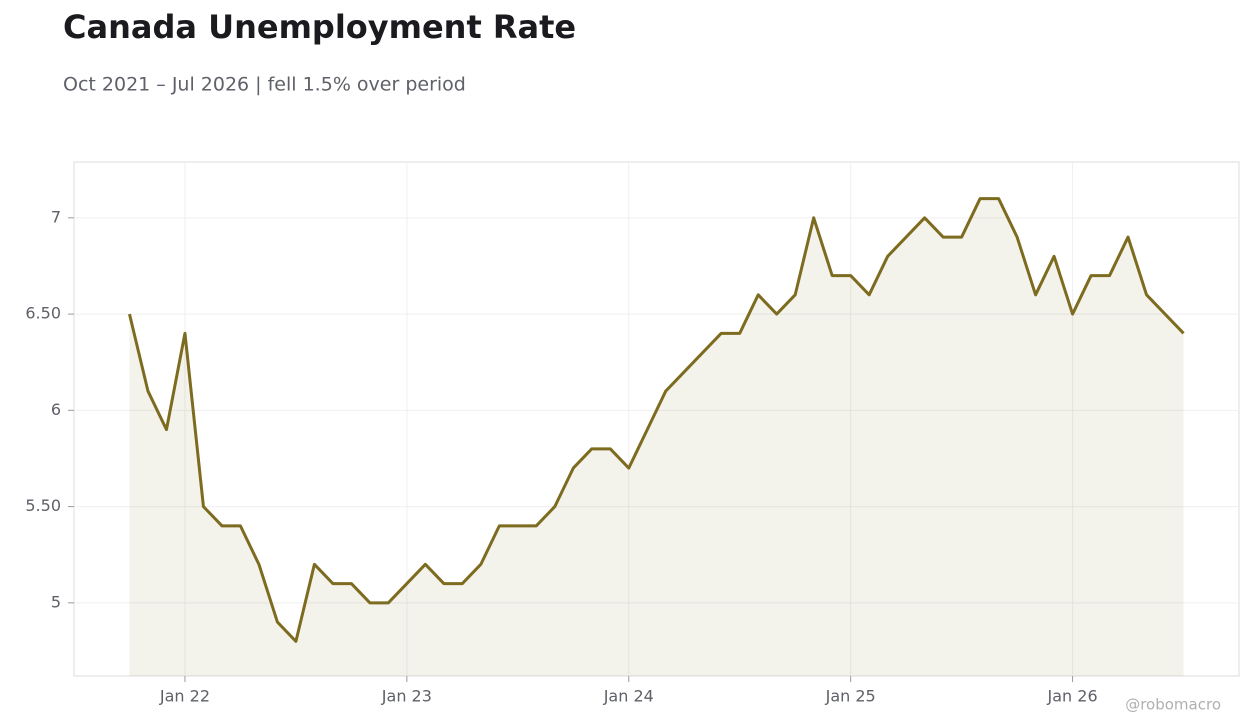 The image size is (1260, 728). I want to click on y-tick-label: 6.50, so click(43, 313).